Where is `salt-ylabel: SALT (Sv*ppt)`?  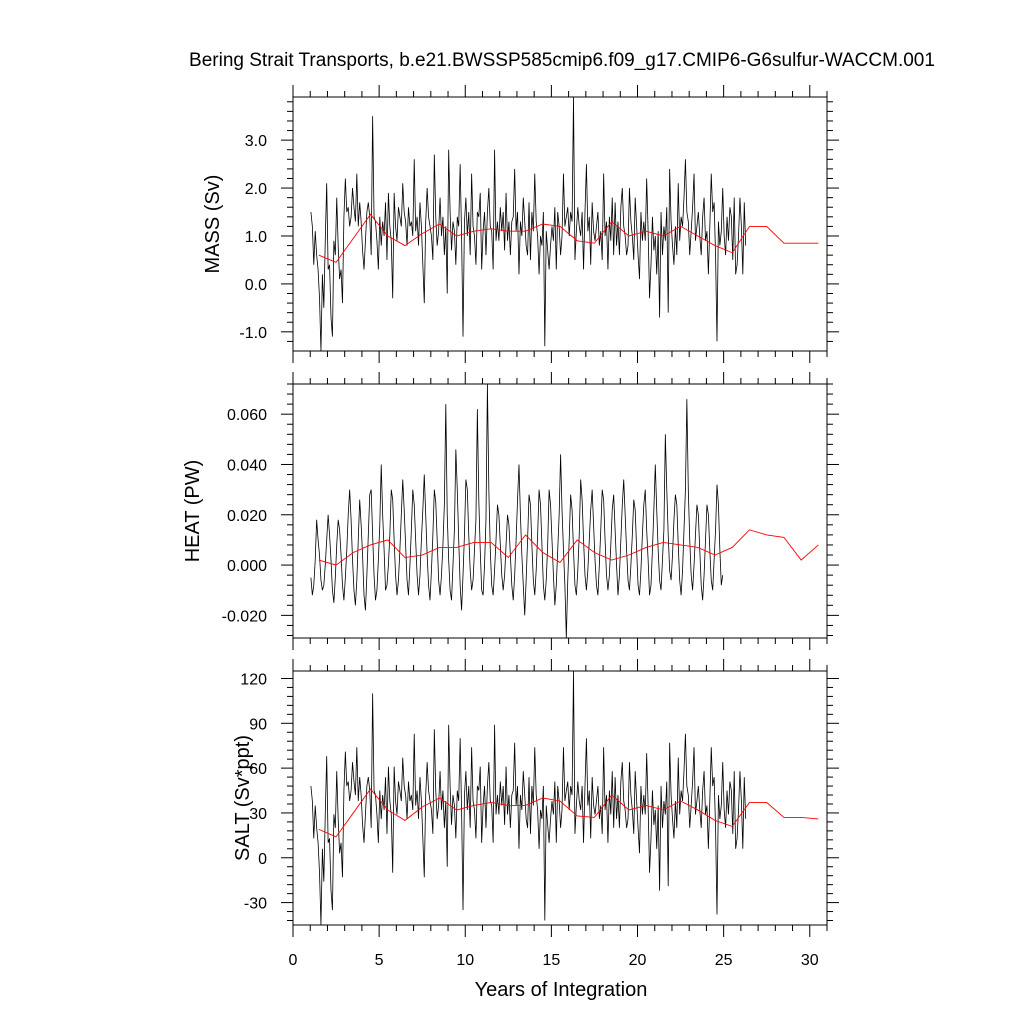 salt-ylabel: SALT (Sv*ppt) is located at coordinates (243, 798).